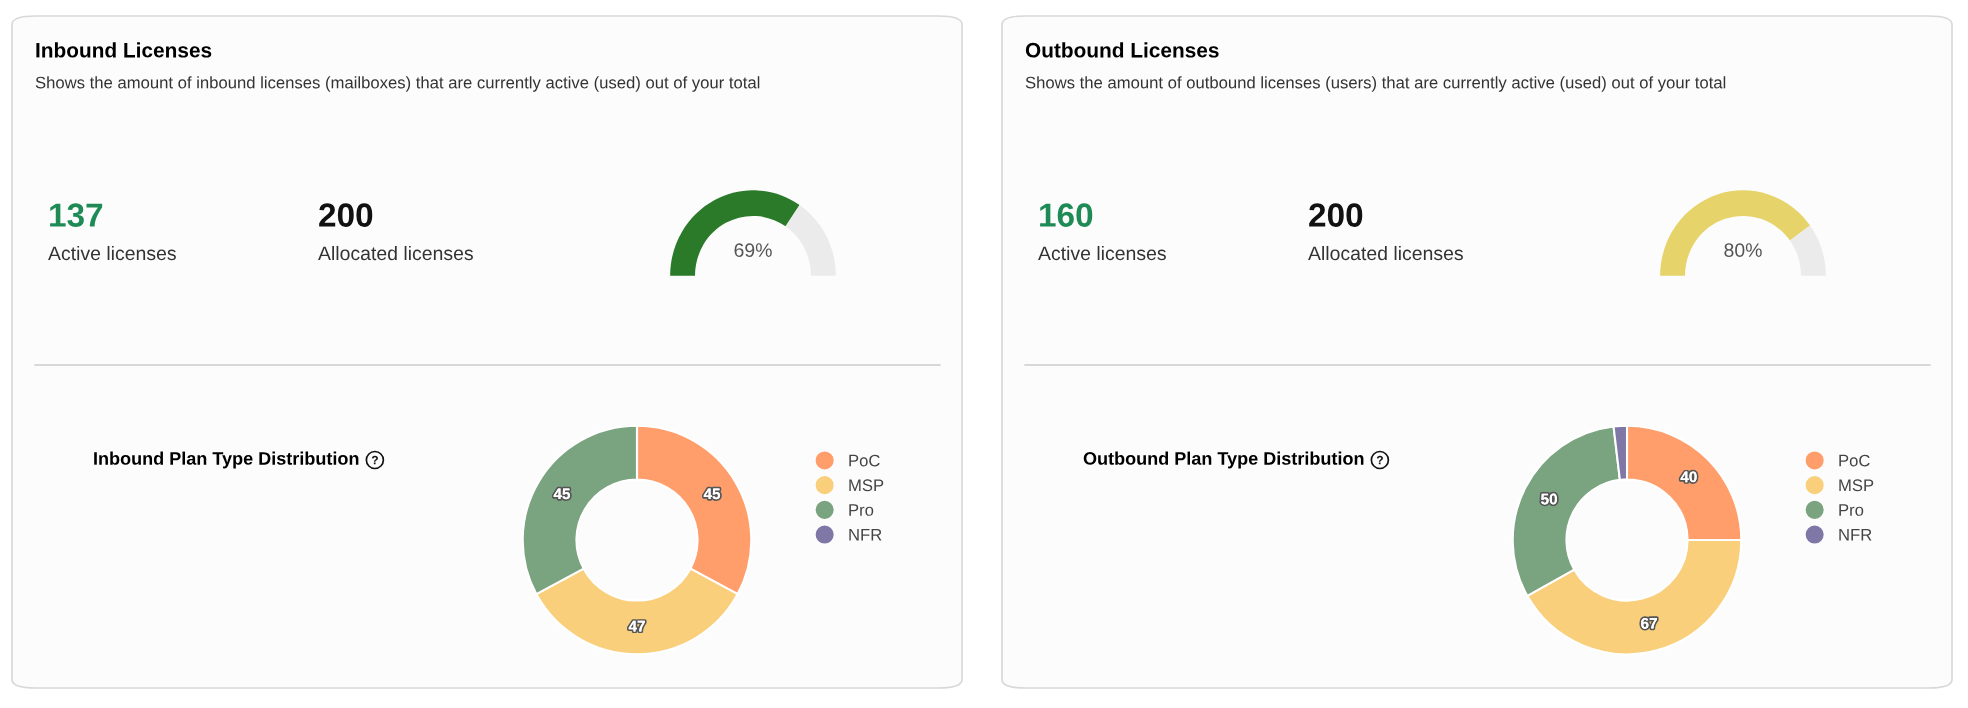 The width and height of the screenshot is (1968, 708). What do you see at coordinates (1122, 50) in the screenshot?
I see `text: Outbound Licenses` at bounding box center [1122, 50].